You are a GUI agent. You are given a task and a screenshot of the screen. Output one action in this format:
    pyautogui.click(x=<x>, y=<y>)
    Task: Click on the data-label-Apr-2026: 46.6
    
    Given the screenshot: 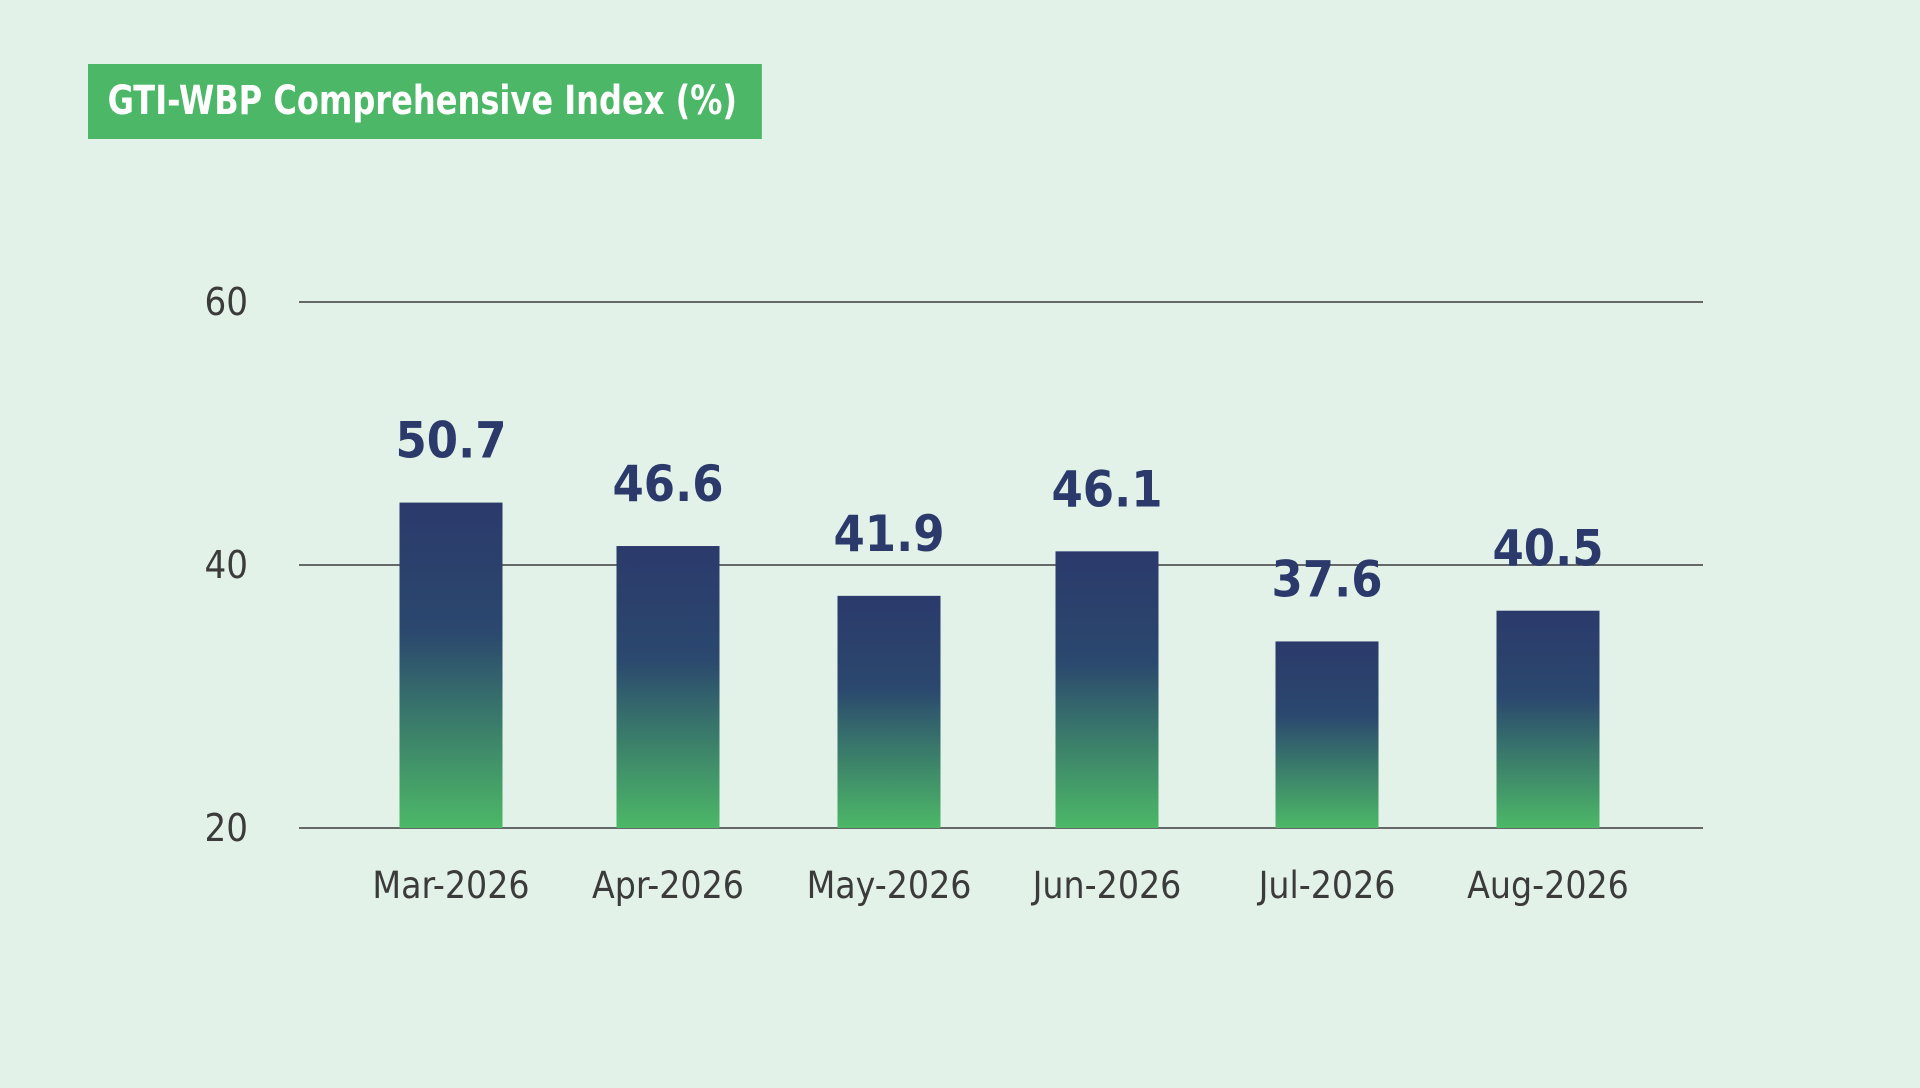 What is the action you would take?
    pyautogui.click(x=668, y=484)
    